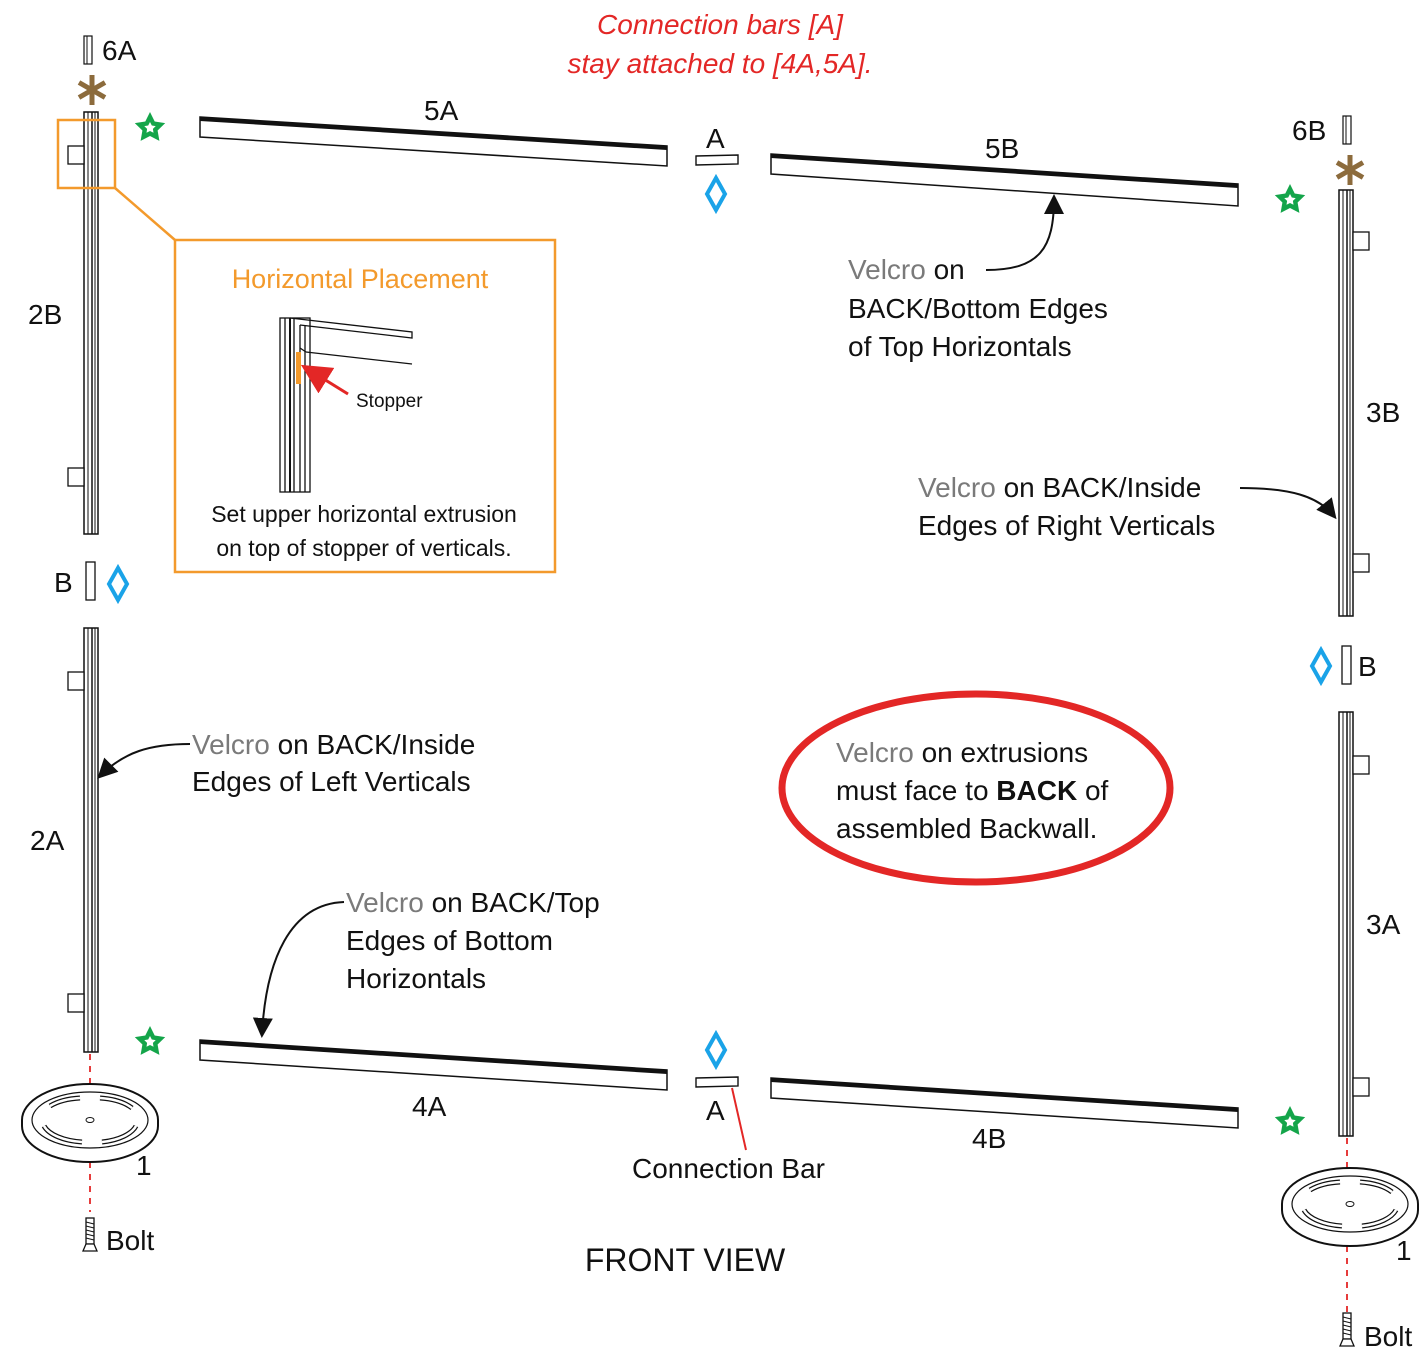 This screenshot has height=1353, width=1421. What do you see at coordinates (989, 1138) in the screenshot?
I see `part-4B: 4B` at bounding box center [989, 1138].